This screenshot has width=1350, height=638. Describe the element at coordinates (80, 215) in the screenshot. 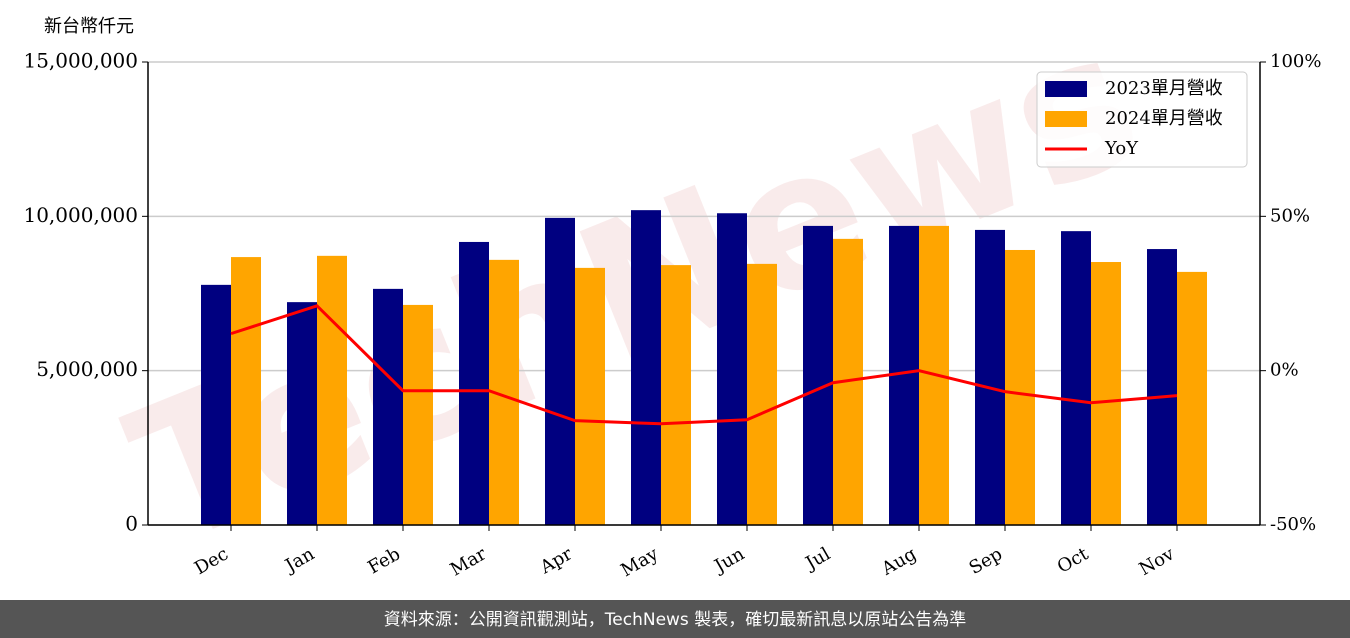

I see `y-tick-label: 10,000,000` at that location.